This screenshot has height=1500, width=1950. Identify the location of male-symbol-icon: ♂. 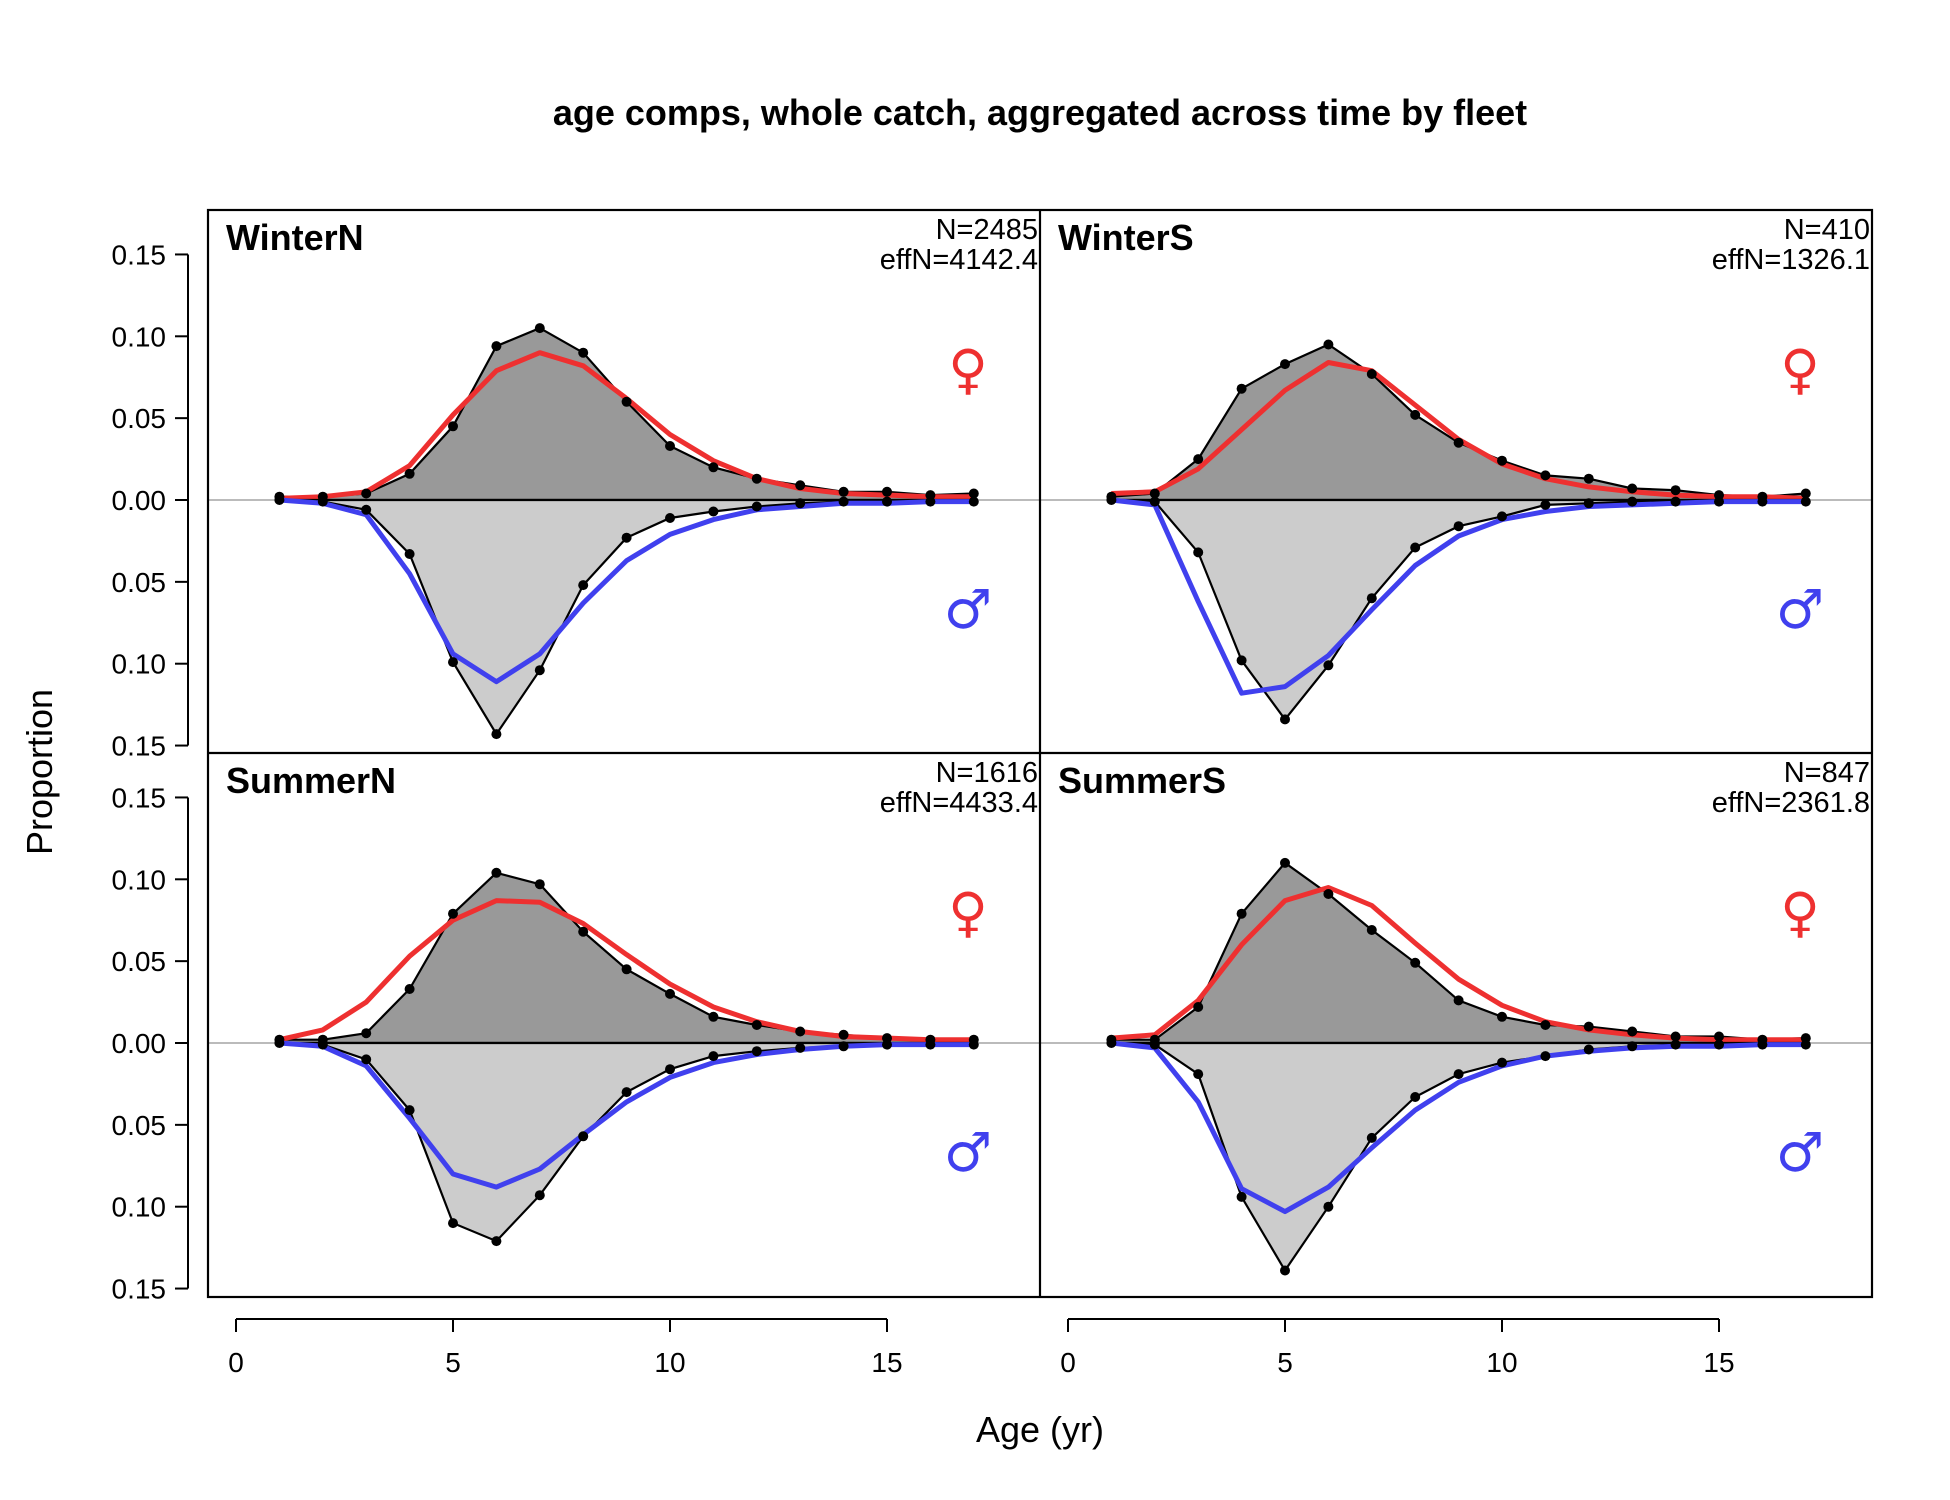
(1800, 609).